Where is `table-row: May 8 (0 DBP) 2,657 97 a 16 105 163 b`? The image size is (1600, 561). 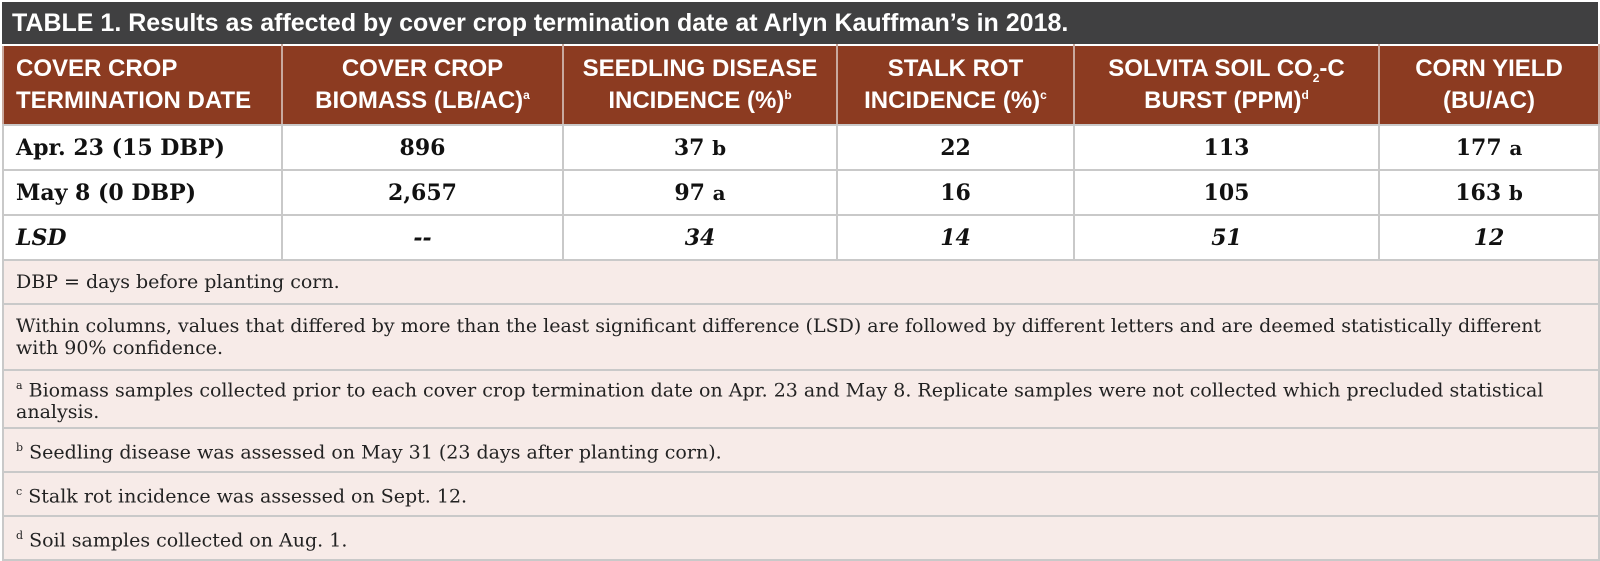
table-row: May 8 (0 DBP) 2,657 97 a 16 105 163 b is located at coordinates (801, 192).